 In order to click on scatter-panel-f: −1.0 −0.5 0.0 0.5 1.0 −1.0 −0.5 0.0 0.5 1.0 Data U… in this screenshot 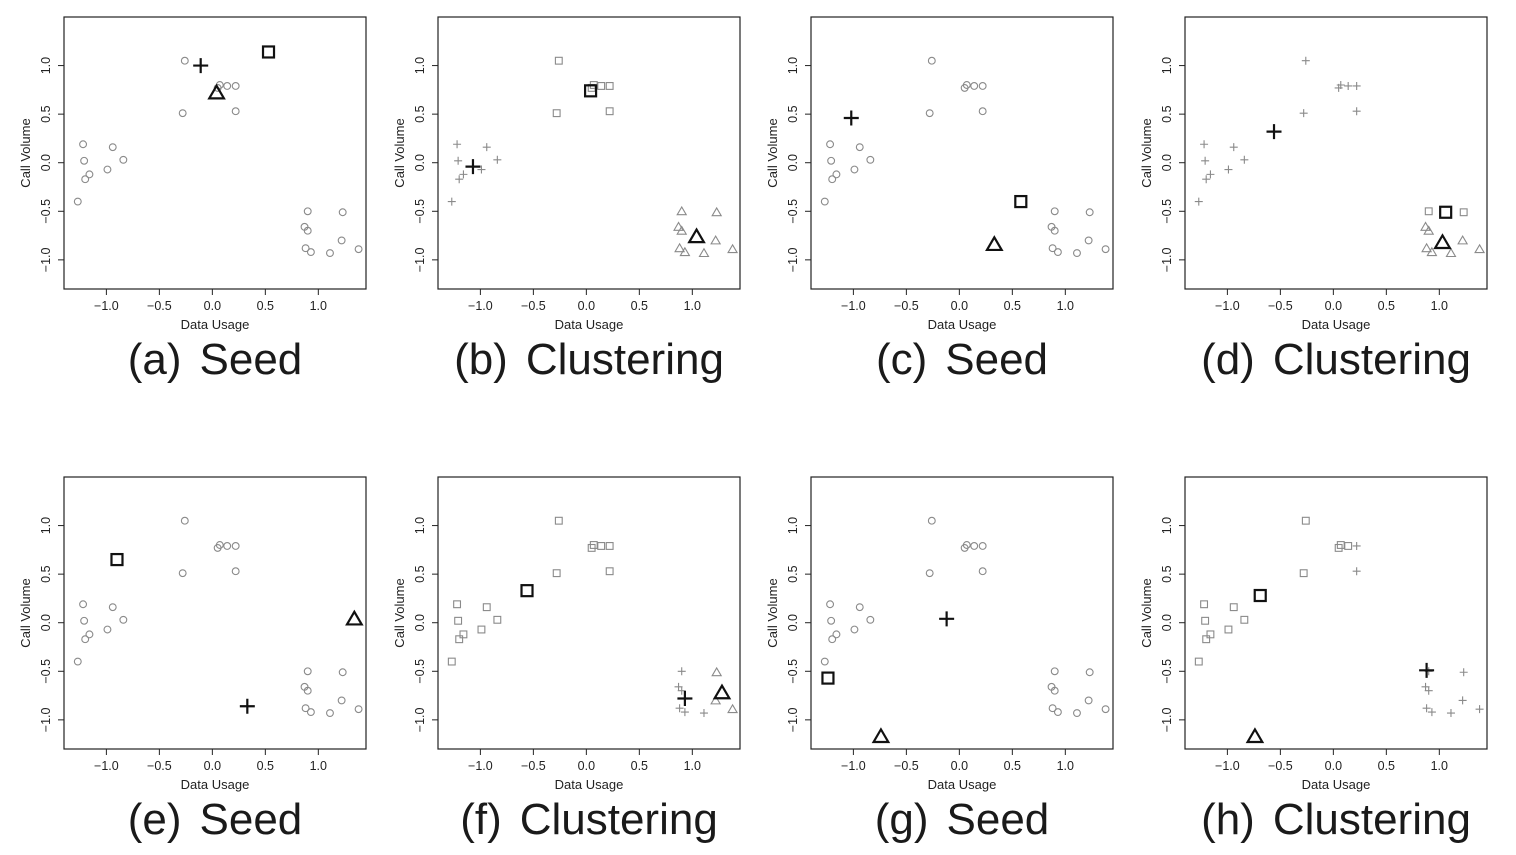, I will do `click(566, 660)`.